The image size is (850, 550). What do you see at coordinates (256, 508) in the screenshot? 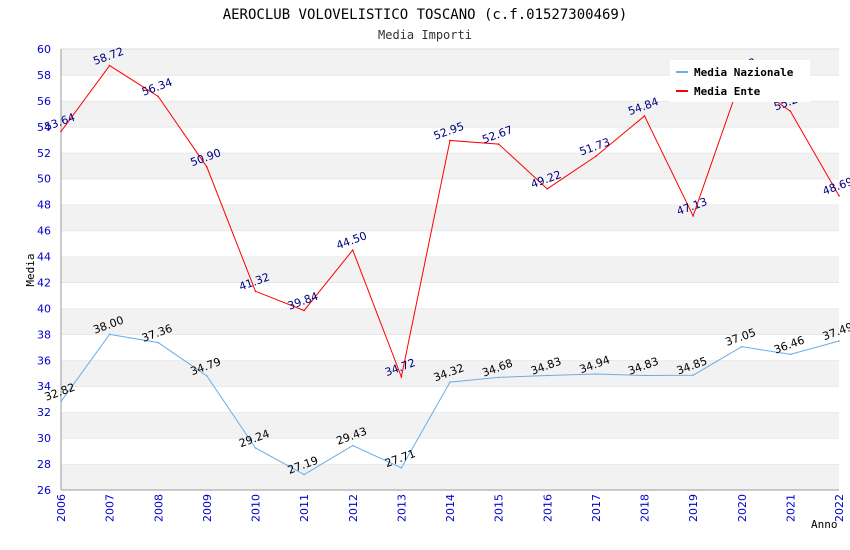
I see `x-tick-label: 2010` at bounding box center [256, 508].